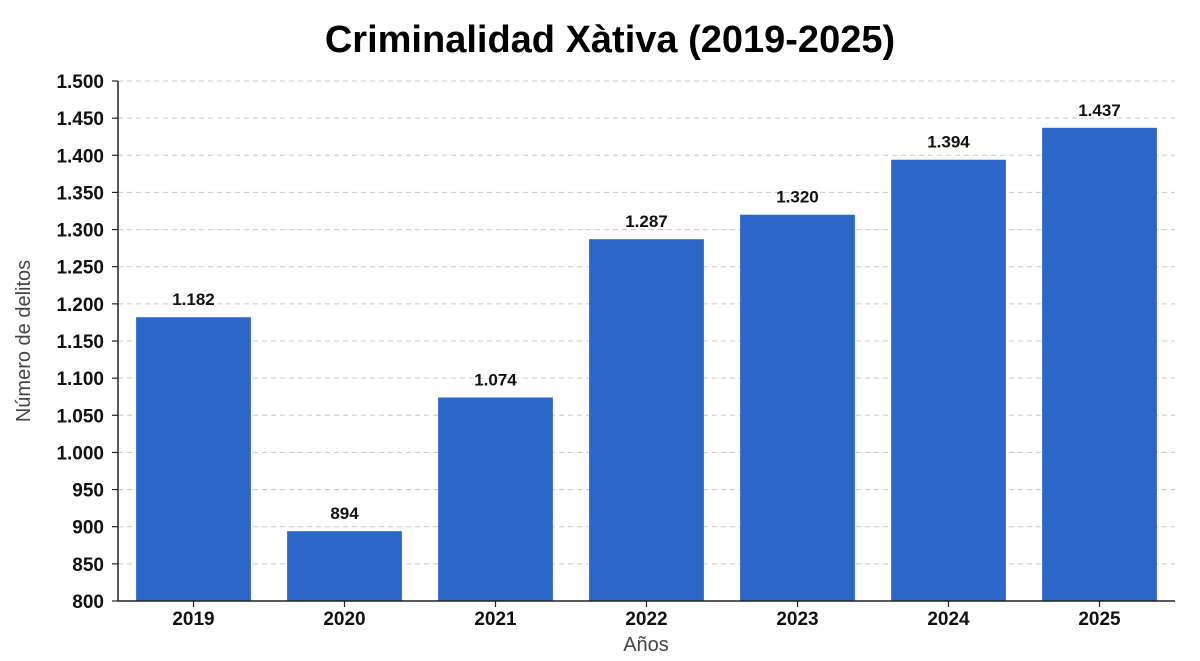  Describe the element at coordinates (646, 221) in the screenshot. I see `data-label-2022: 1.287` at that location.